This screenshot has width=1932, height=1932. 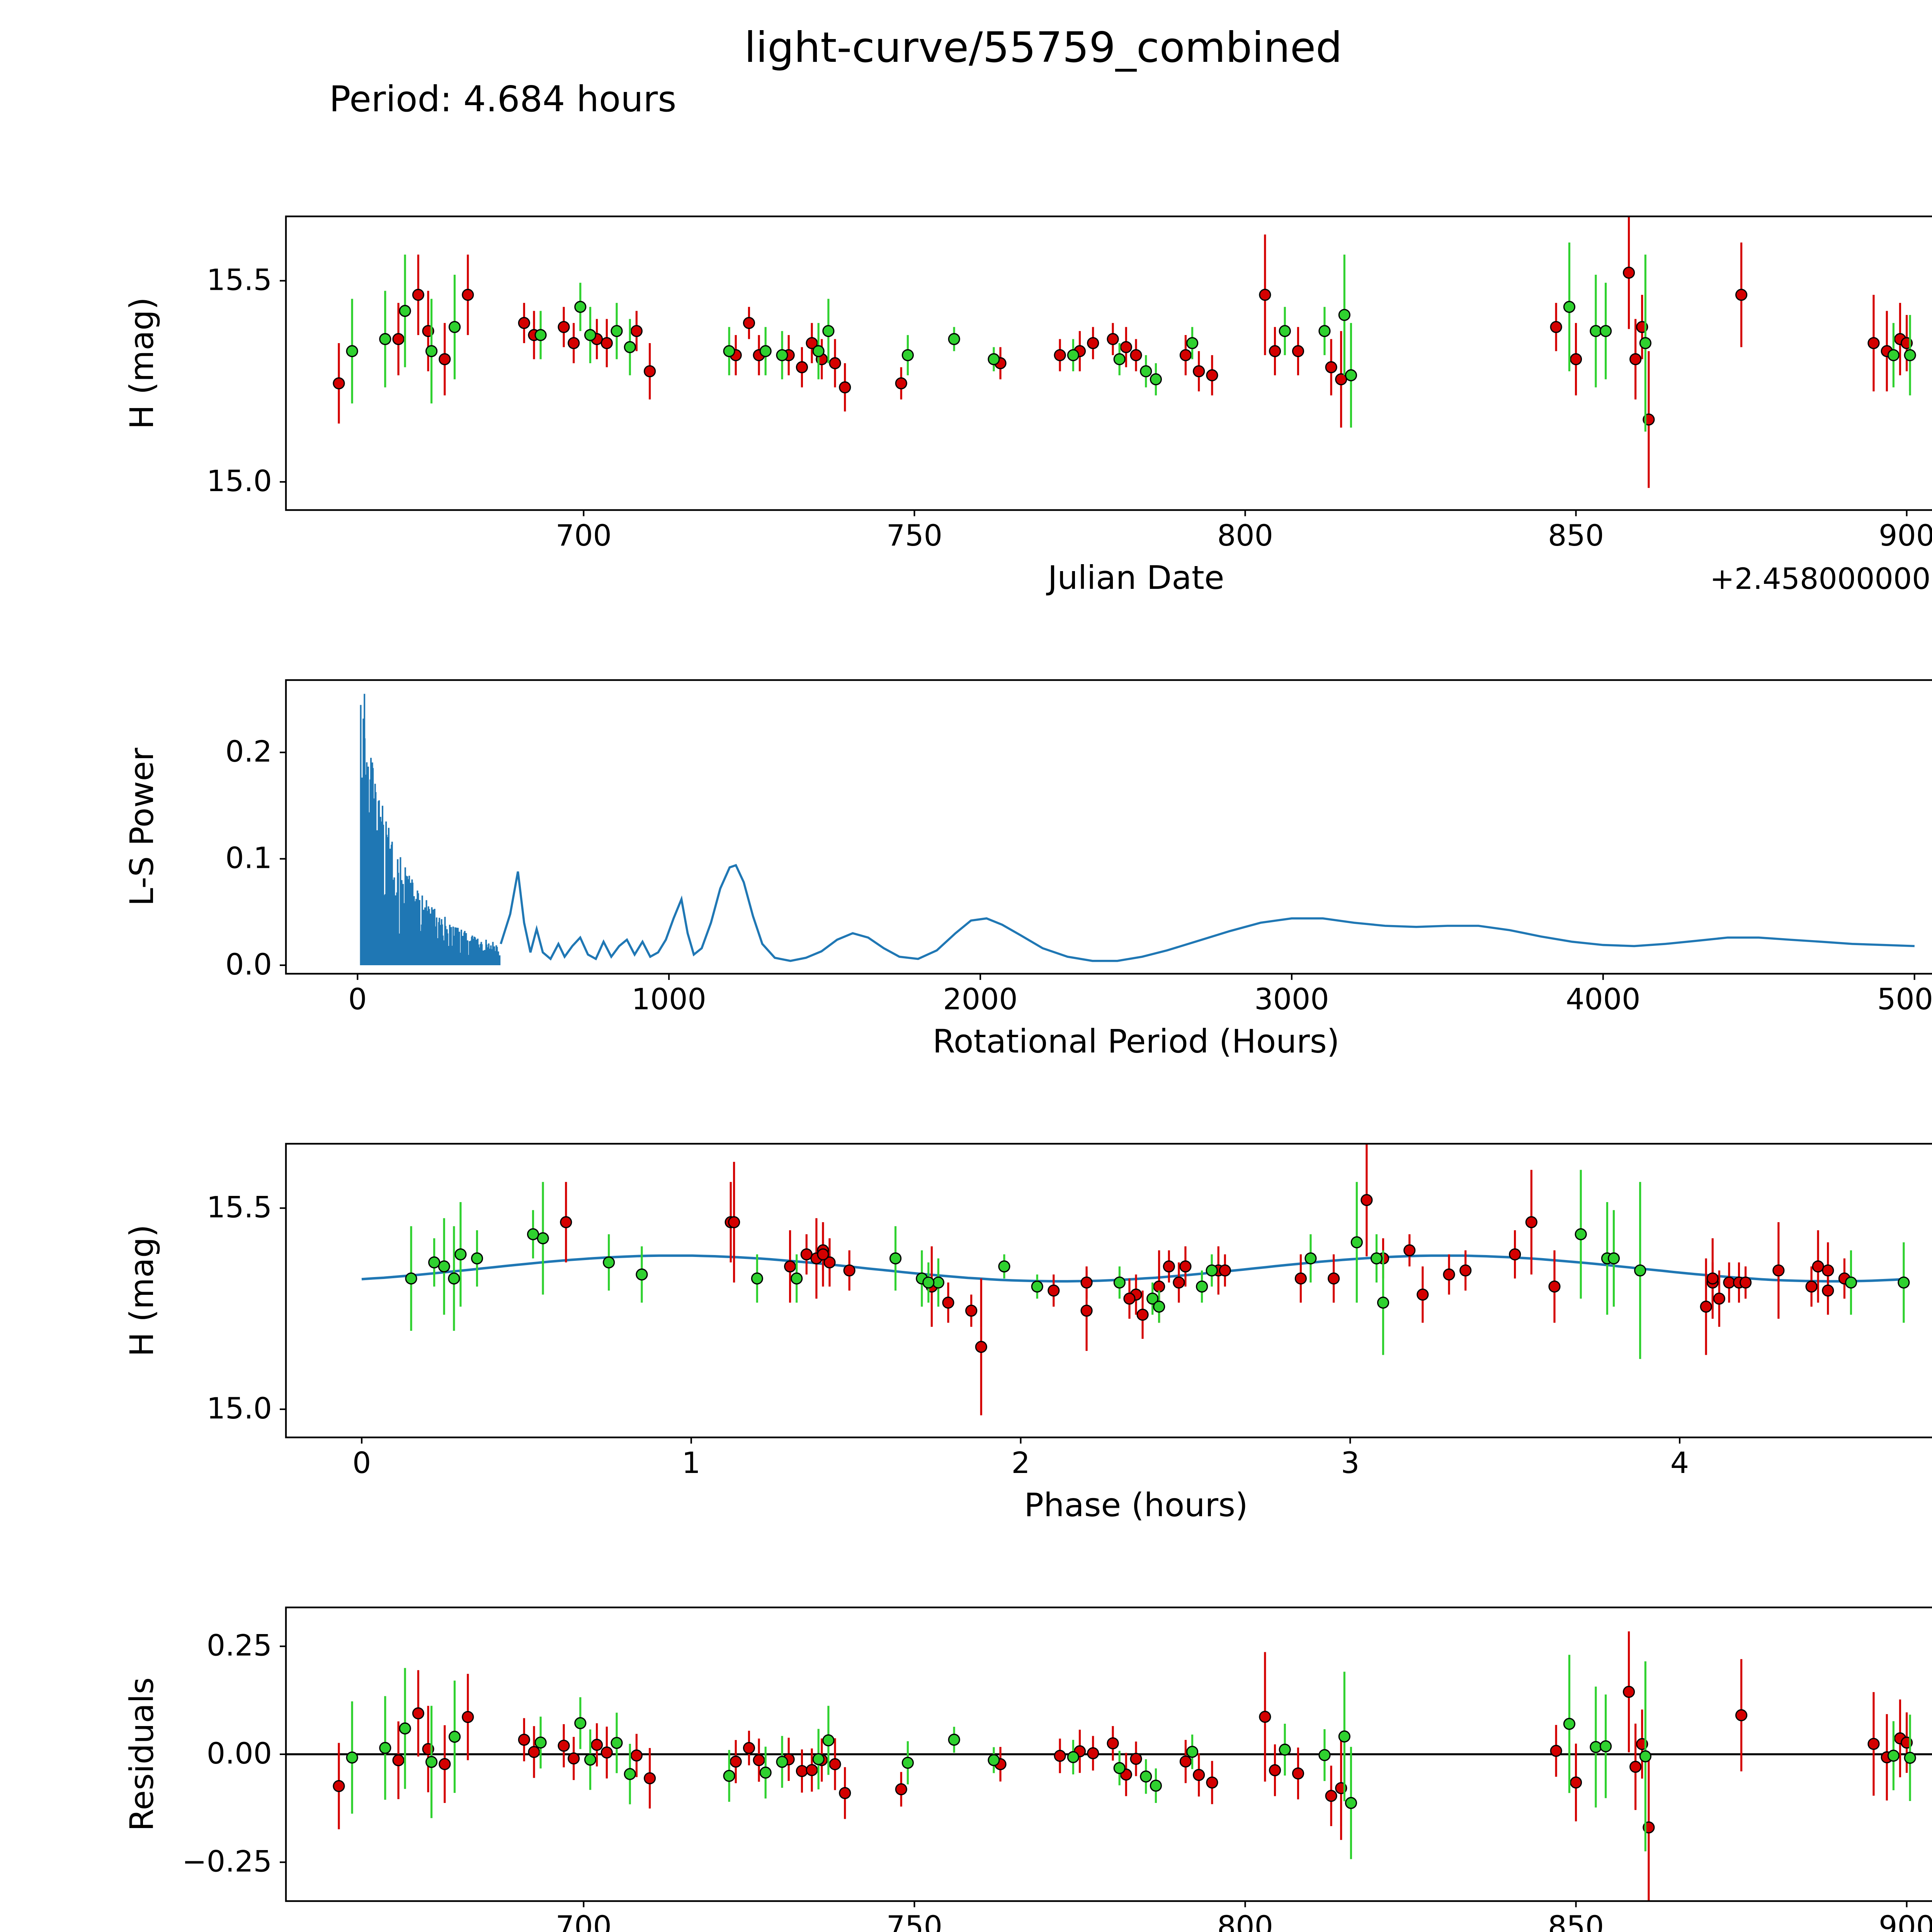 What do you see at coordinates (1603, 999) in the screenshot?
I see `x-tick-label: 4000` at bounding box center [1603, 999].